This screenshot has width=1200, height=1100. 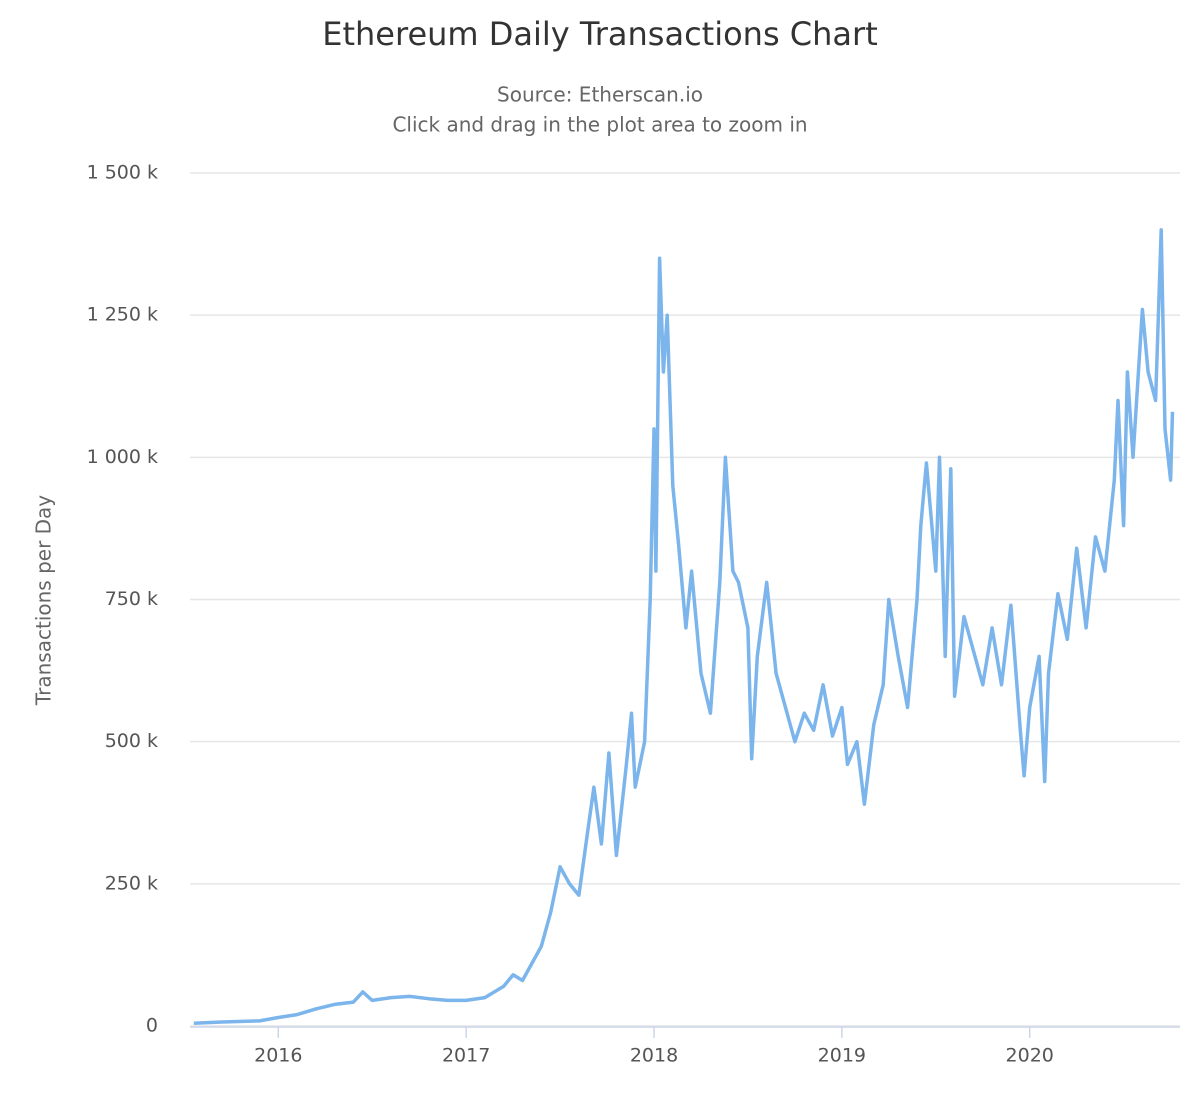 I want to click on y-tick-label: 500 k, so click(x=131, y=741).